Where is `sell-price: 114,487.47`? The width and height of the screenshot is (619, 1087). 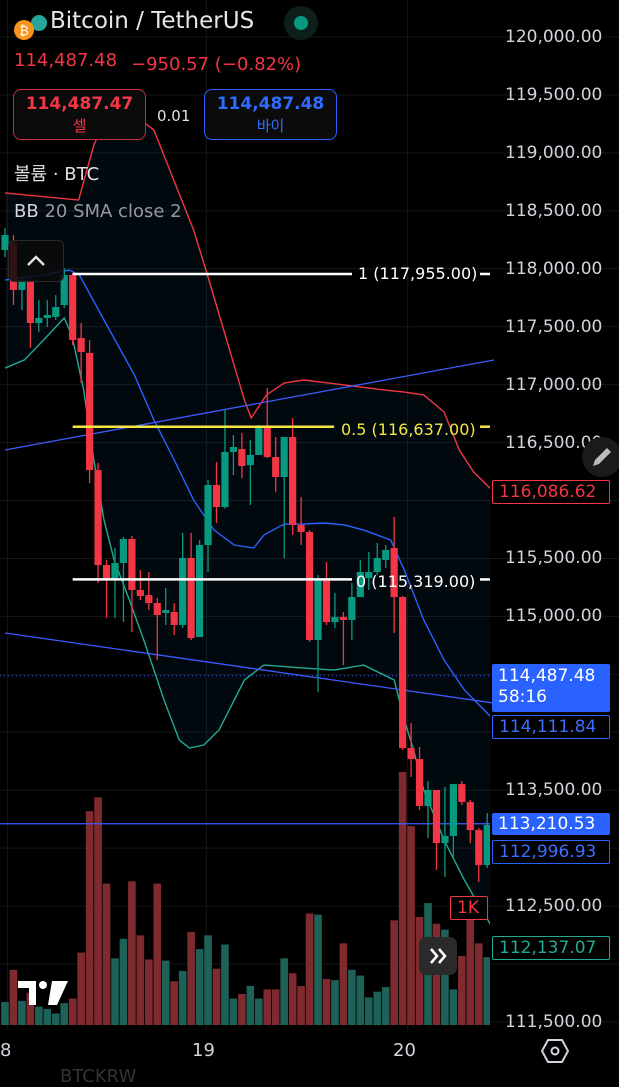 sell-price: 114,487.47 is located at coordinates (79, 104).